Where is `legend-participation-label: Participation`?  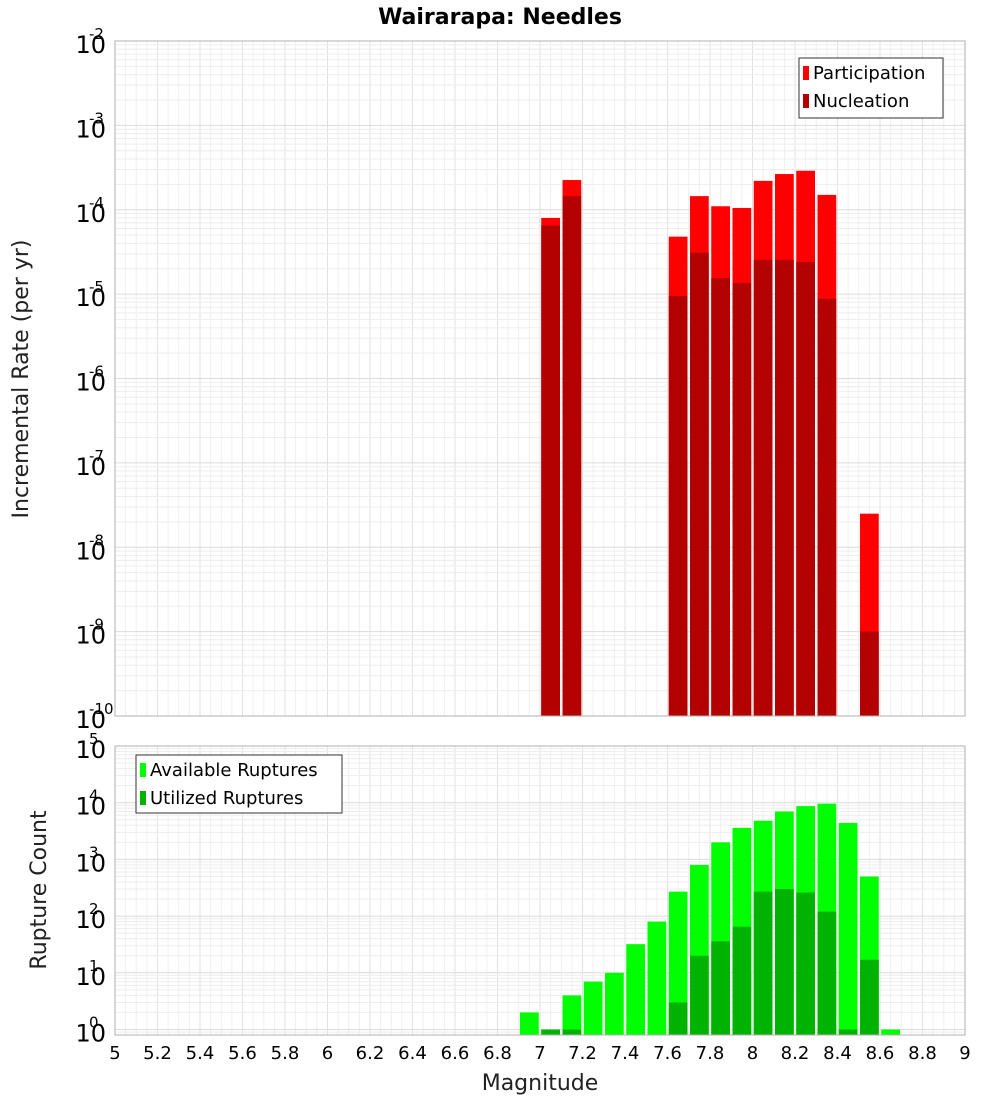 legend-participation-label: Participation is located at coordinates (869, 73).